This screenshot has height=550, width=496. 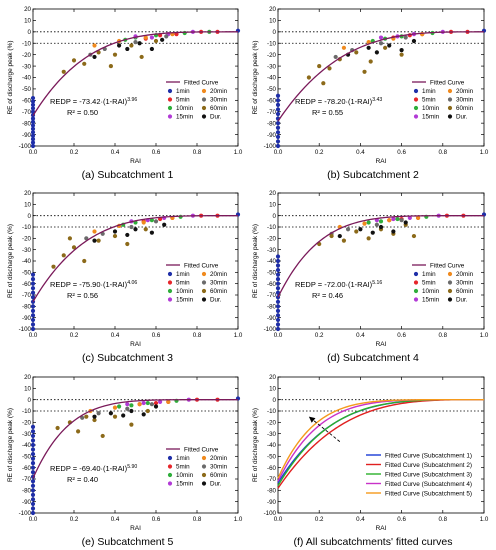 I want to click on equation-exponent: 4.06, so click(x=132, y=283).